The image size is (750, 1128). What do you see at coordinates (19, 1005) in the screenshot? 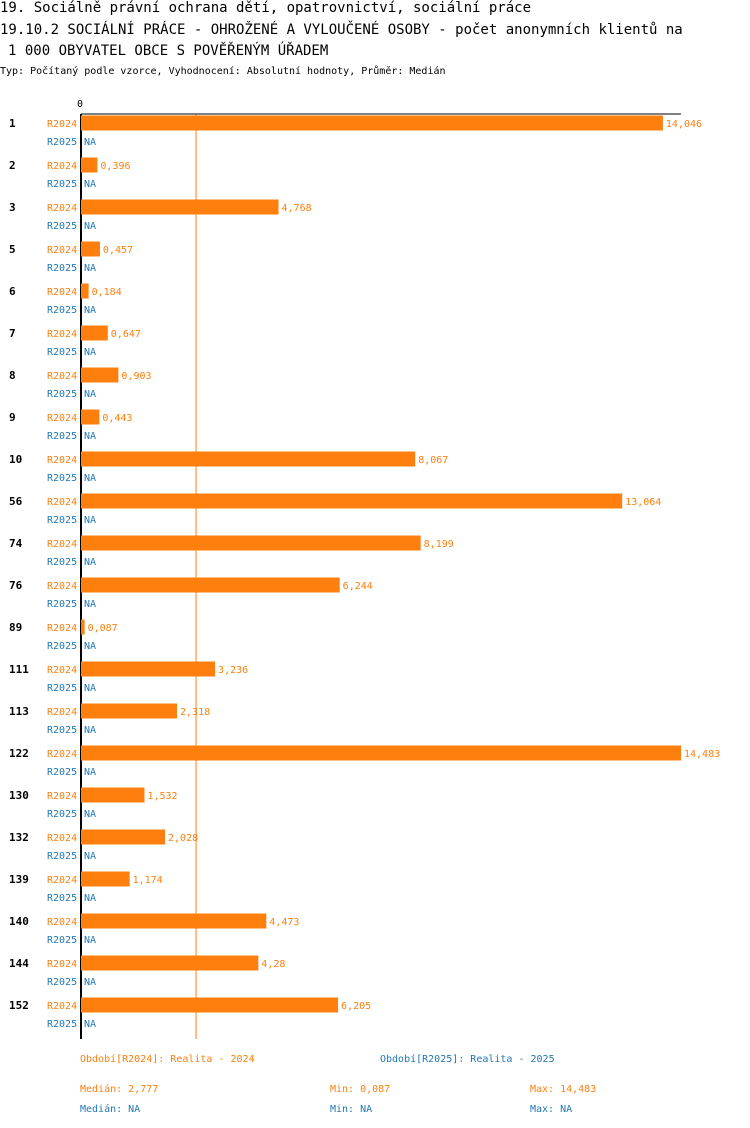
I see `category-label: 152` at bounding box center [19, 1005].